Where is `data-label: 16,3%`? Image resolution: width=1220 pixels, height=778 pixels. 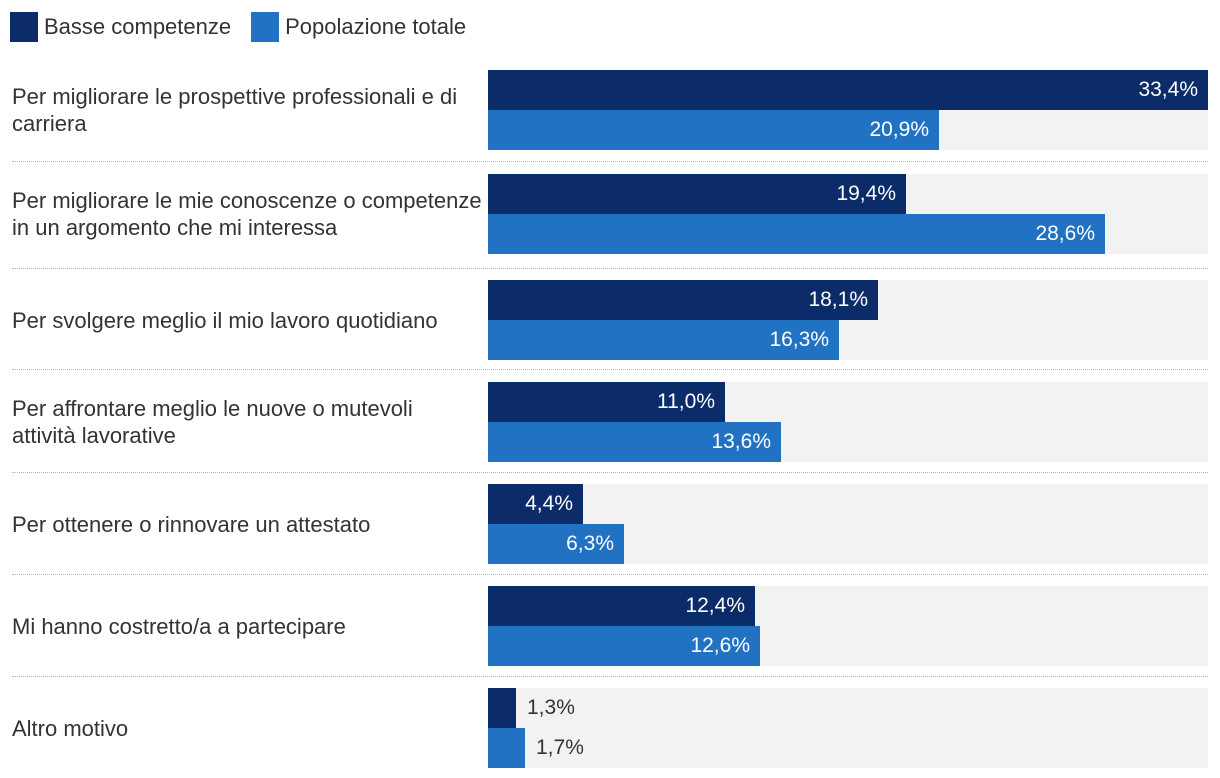 data-label: 16,3% is located at coordinates (799, 339).